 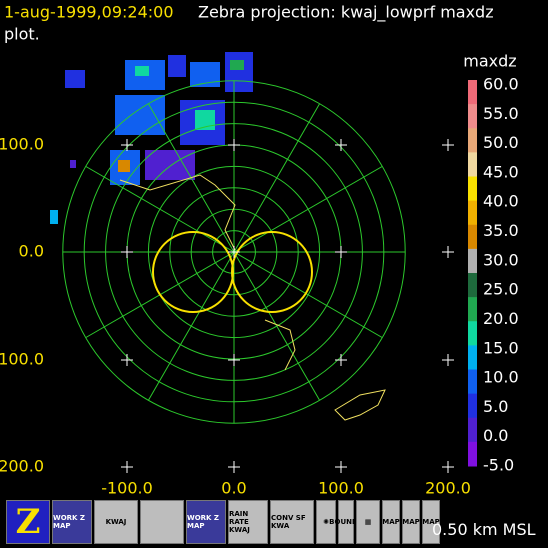 I want to click on beam-pattern, so click(x=232, y=272).